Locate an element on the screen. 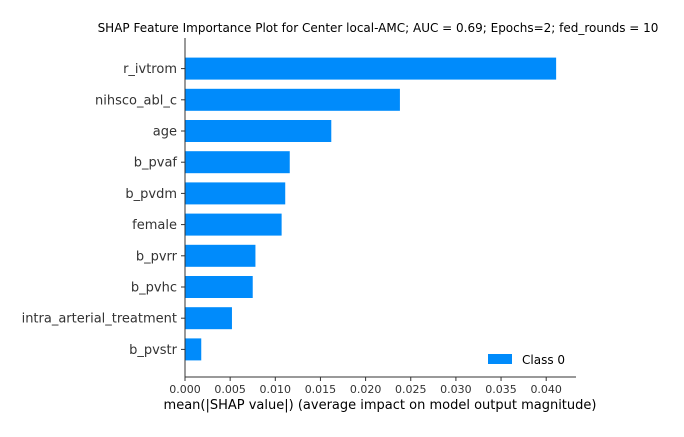 Image resolution: width=684 pixels, height=437 pixels. x-tick-label: 0.005 is located at coordinates (230, 389).